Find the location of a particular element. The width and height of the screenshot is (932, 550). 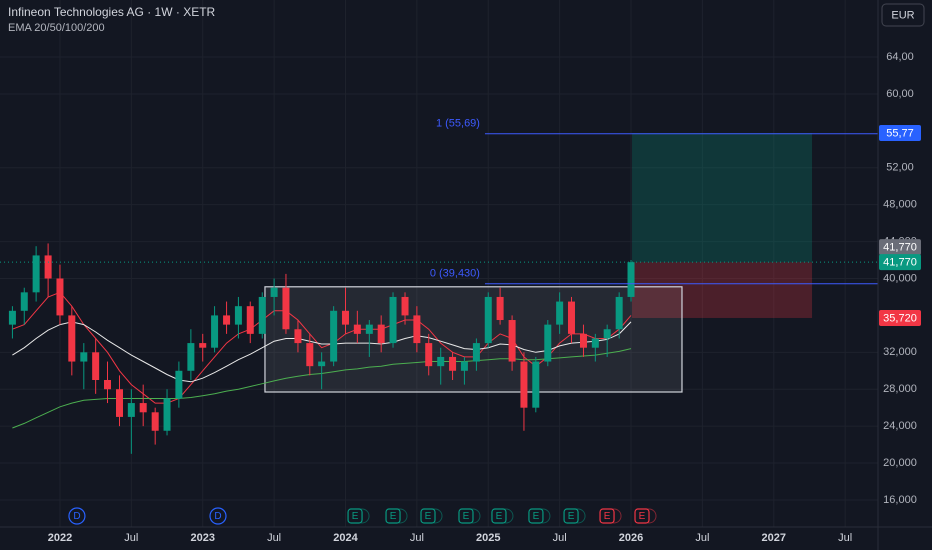

currency-label: EUR is located at coordinates (902, 15).